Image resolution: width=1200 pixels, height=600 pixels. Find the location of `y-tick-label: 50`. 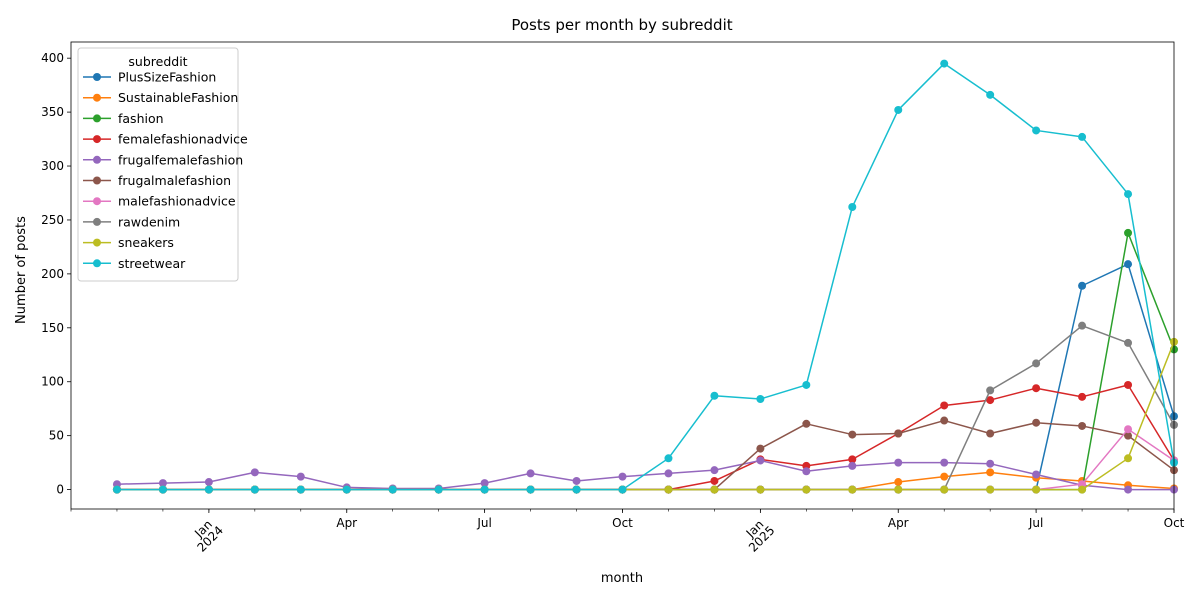

y-tick-label: 50 is located at coordinates (56, 436).